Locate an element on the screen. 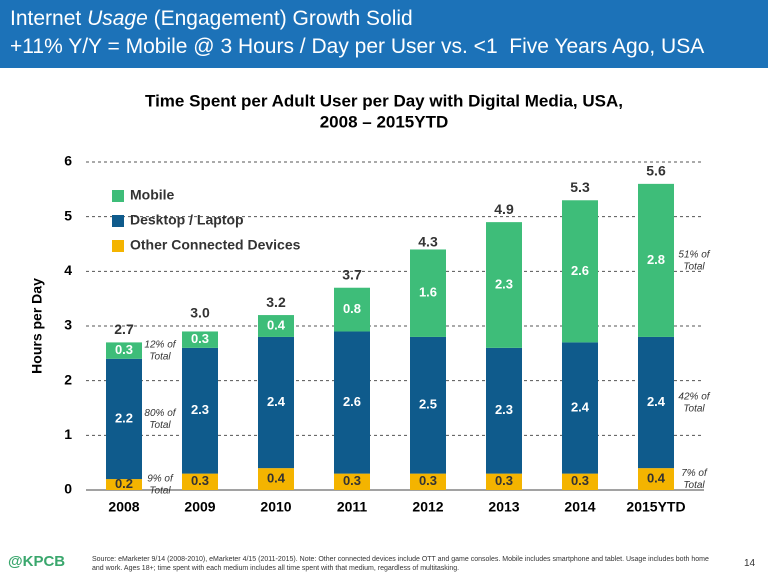 The width and height of the screenshot is (768, 583). annotation: 42% of Total is located at coordinates (694, 402).